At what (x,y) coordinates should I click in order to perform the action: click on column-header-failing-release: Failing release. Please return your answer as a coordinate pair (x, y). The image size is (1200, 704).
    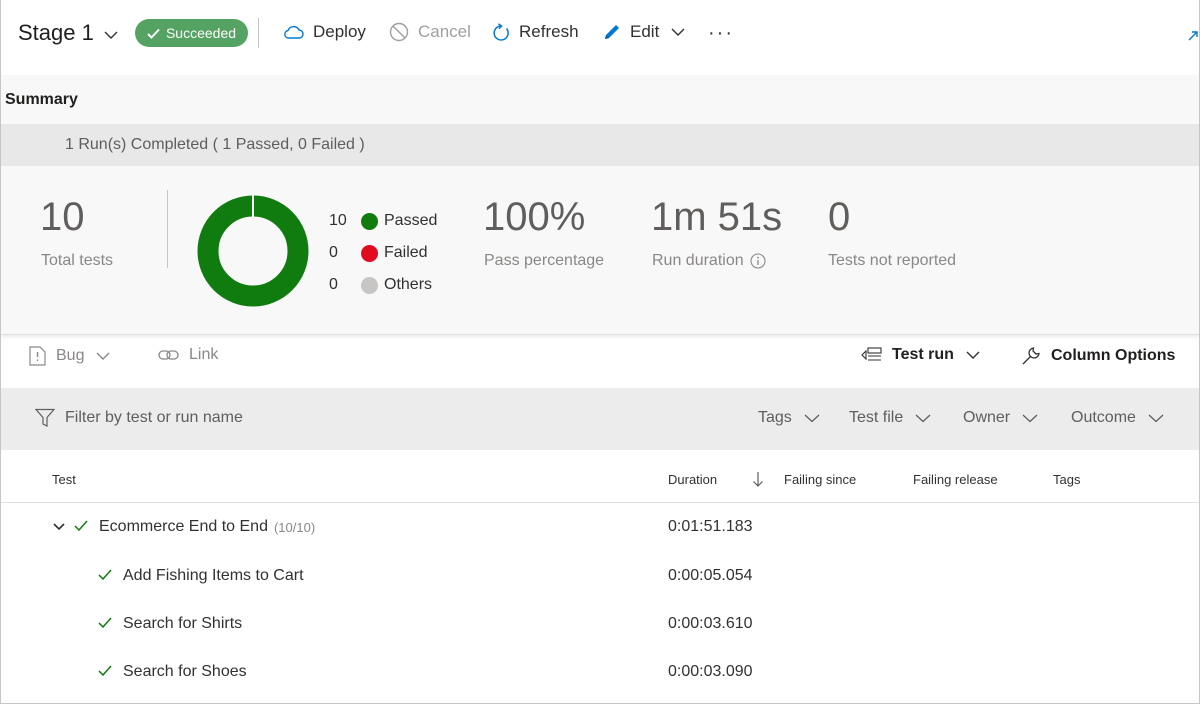
    Looking at the image, I should click on (955, 479).